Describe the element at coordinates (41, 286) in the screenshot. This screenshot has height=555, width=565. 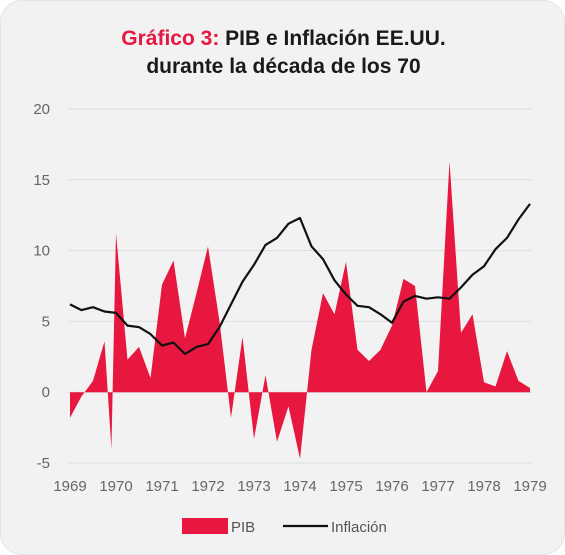
I see `y-axis: 20 15 10 5 0 -5` at that location.